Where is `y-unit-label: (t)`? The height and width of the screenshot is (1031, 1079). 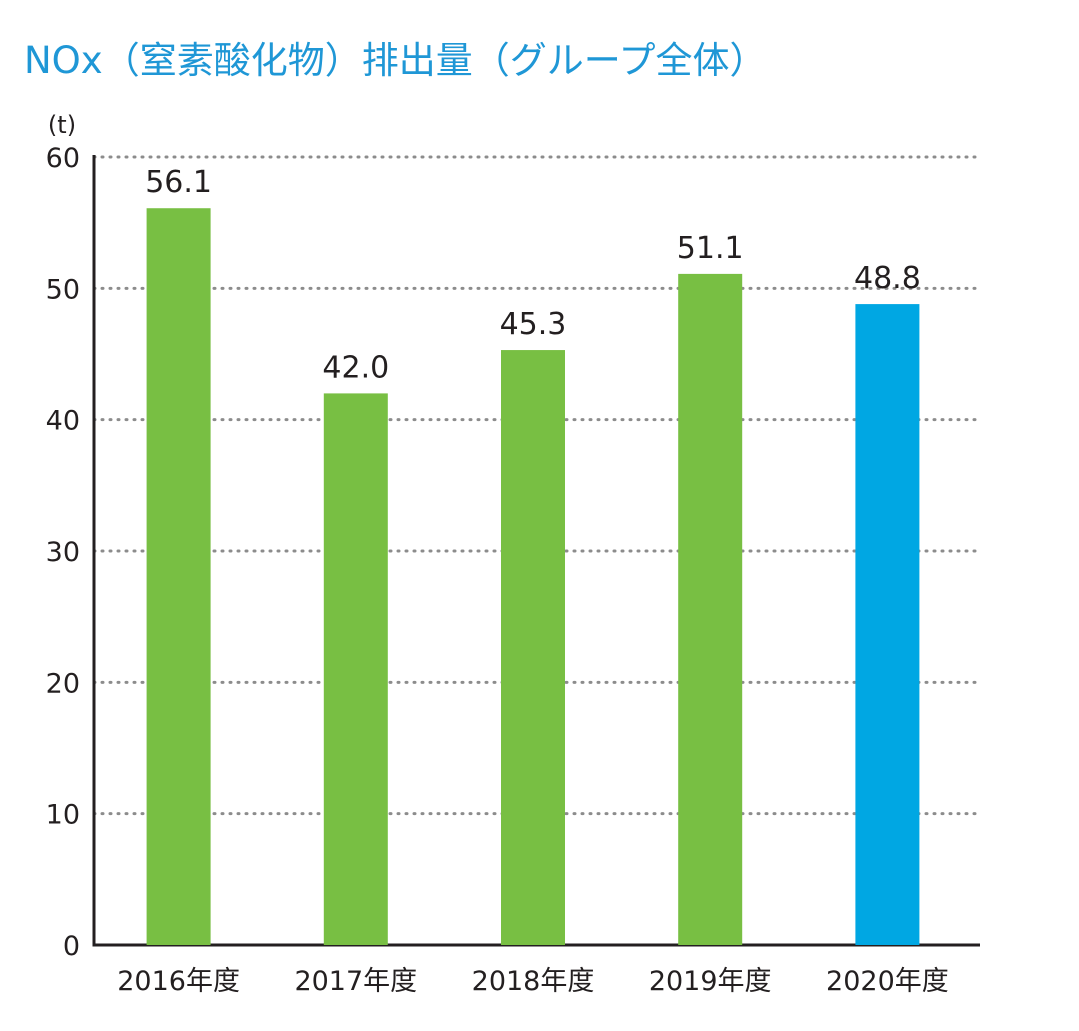
y-unit-label: (t) is located at coordinates (62, 125).